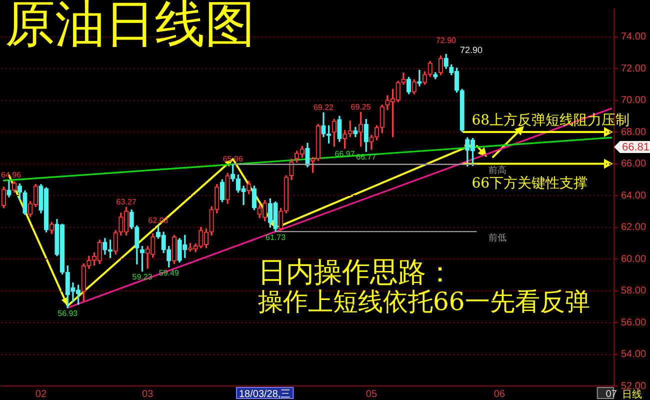 Image resolution: width=650 pixels, height=400 pixels. I want to click on x-tick-label: 05, so click(372, 394).